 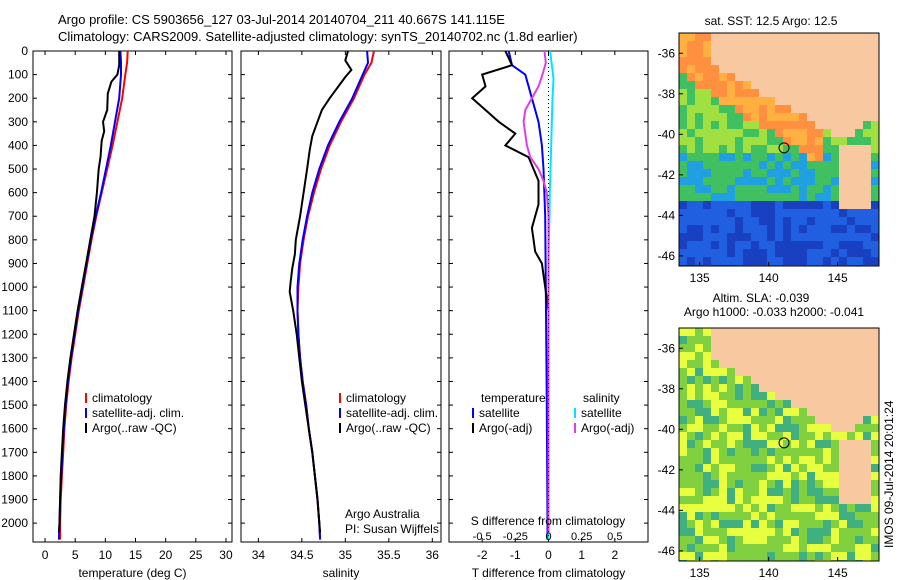 I want to click on sla-map, so click(x=779, y=444).